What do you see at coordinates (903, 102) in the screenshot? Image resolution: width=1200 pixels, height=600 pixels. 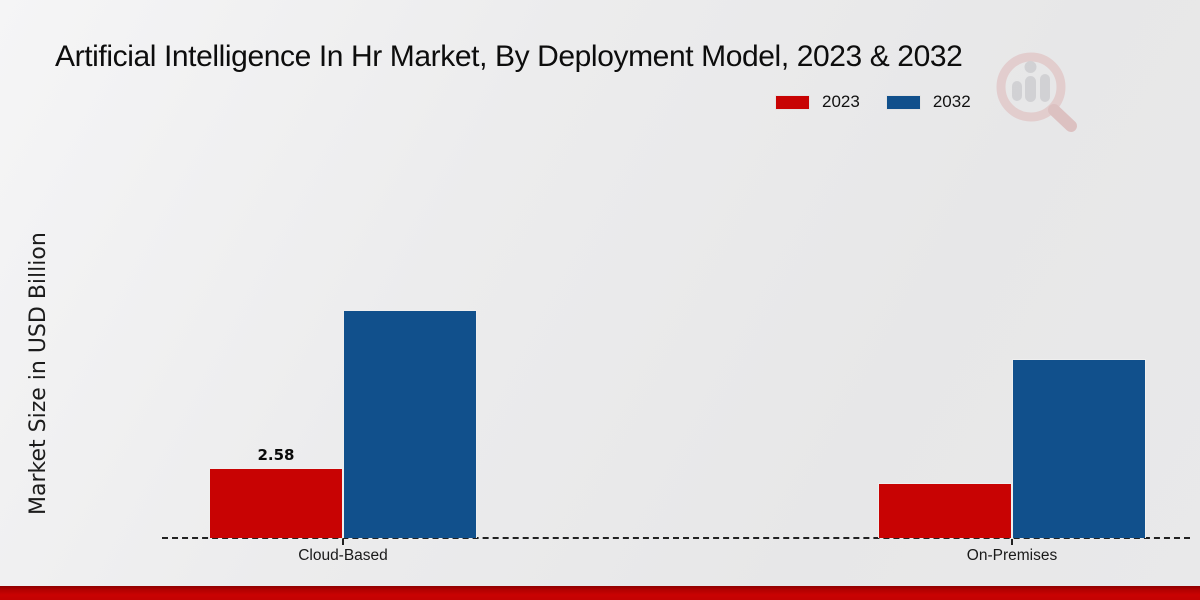 I see `legend-swatch-2032-icon` at bounding box center [903, 102].